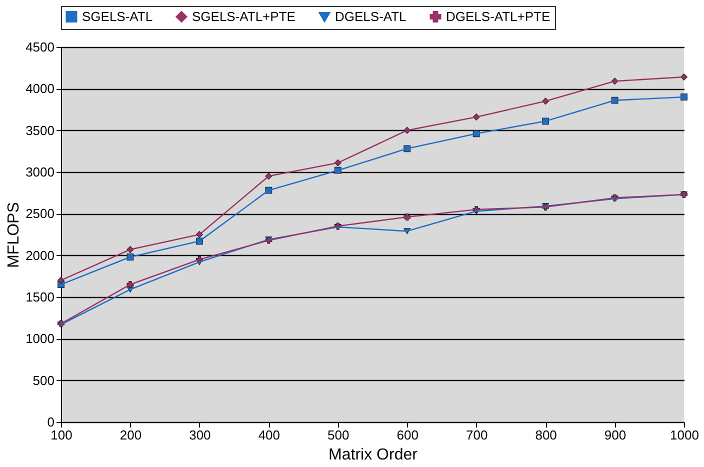  I want to click on x-axis-title: Matrix Order, so click(373, 455).